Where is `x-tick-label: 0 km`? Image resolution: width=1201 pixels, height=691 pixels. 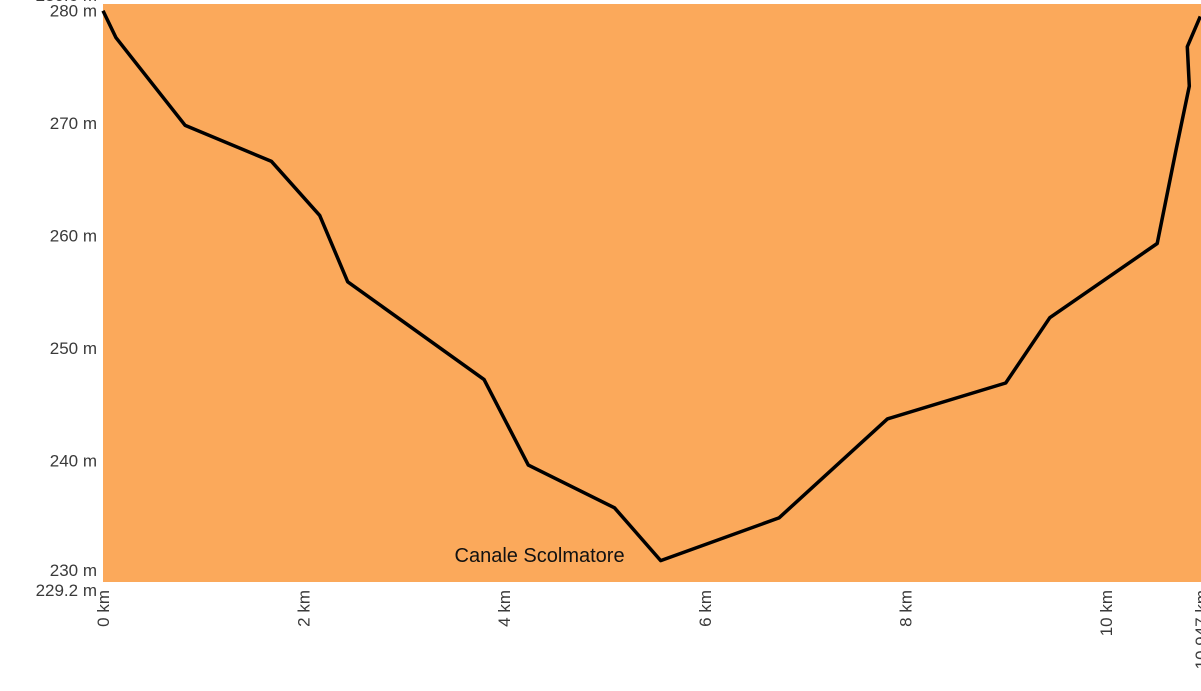 x-tick-label: 0 km is located at coordinates (103, 608).